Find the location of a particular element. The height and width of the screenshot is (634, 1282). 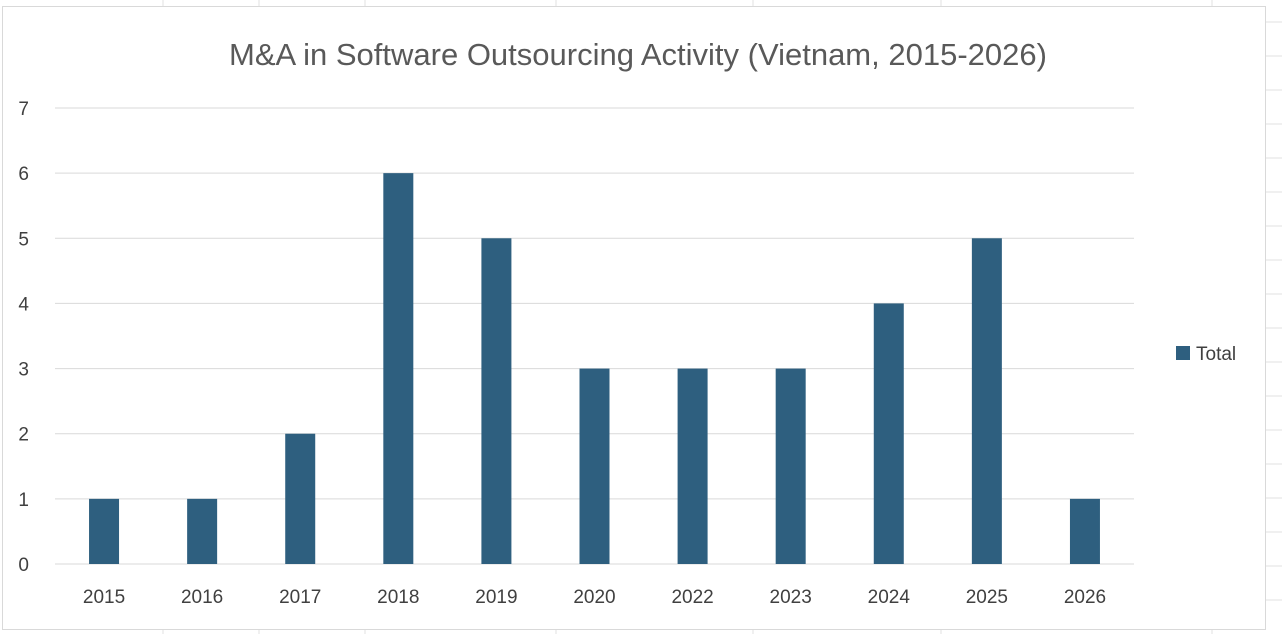

x-tick-label: 2025 is located at coordinates (987, 597).